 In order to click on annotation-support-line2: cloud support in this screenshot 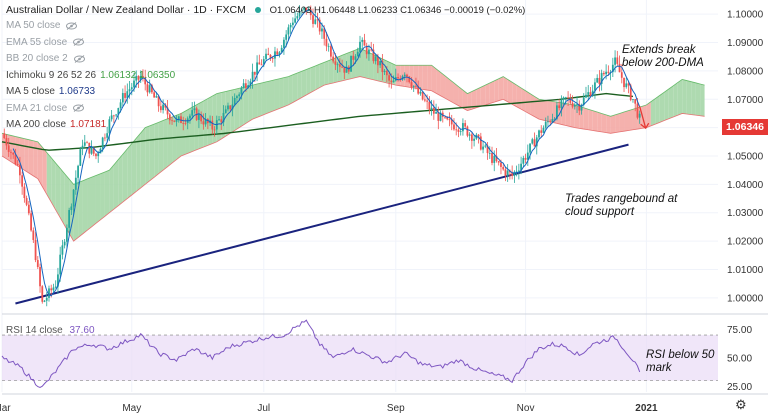, I will do `click(600, 212)`.